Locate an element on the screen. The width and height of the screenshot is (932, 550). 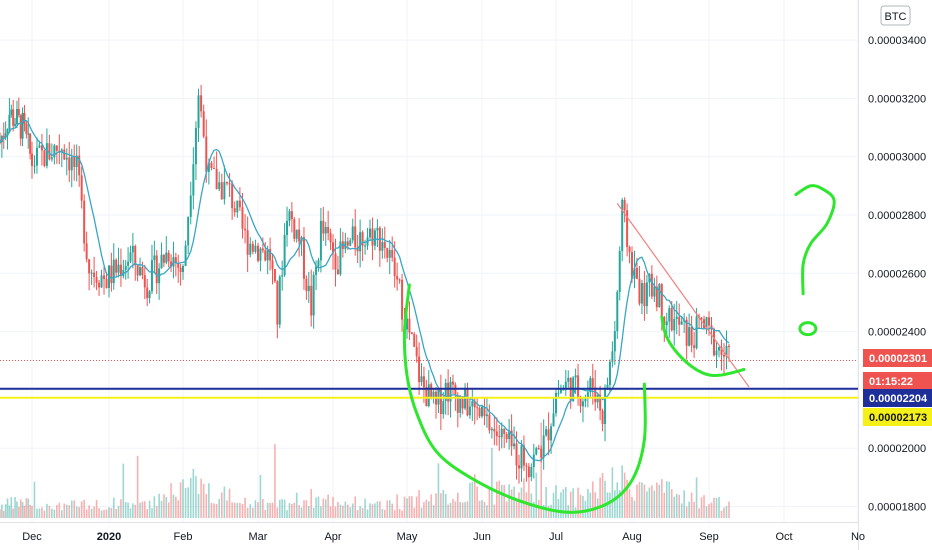
handle-annotation is located at coordinates (703, 346).